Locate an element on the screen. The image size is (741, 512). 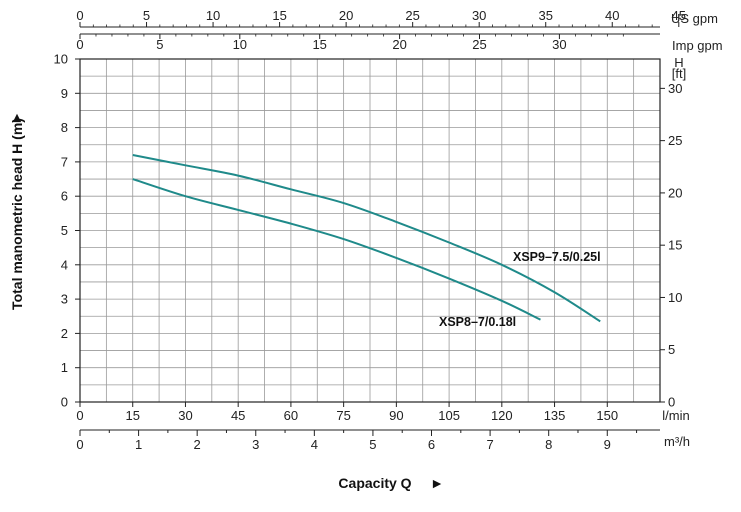
y-ft-unit-ft: [ft] is located at coordinates (679, 73).